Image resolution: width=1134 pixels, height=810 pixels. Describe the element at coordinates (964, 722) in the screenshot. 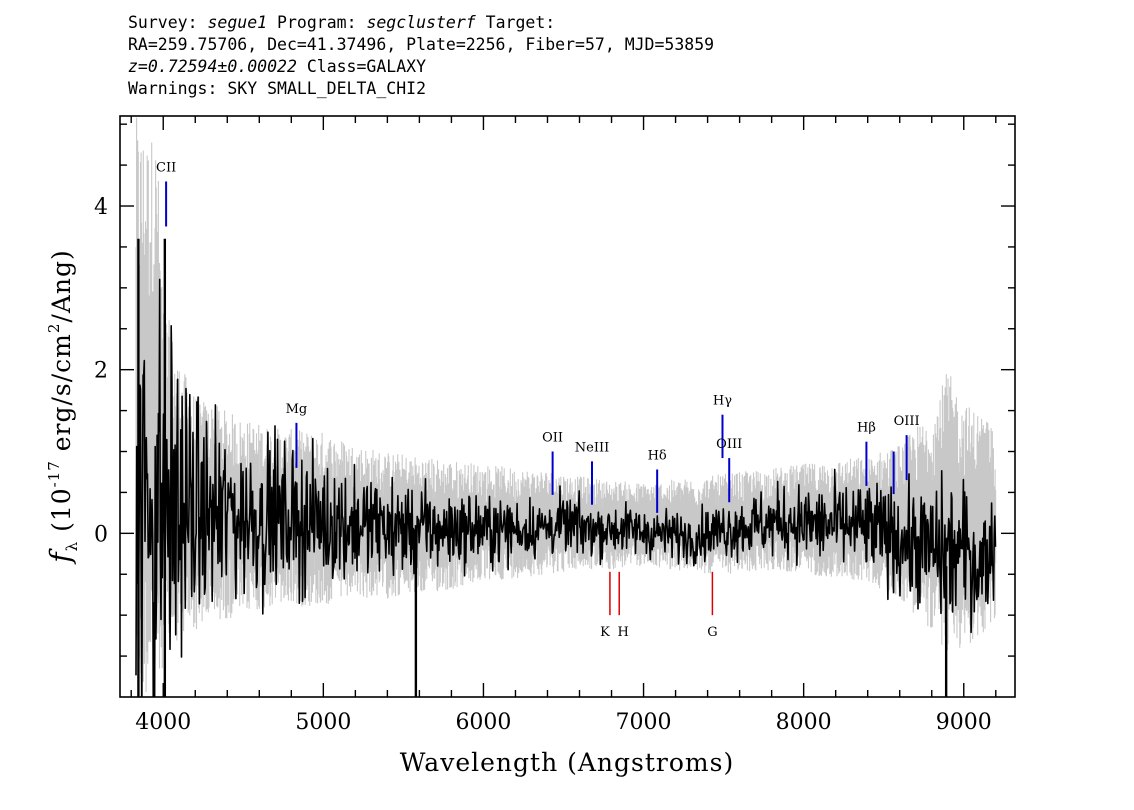

I see `x-tick-label: 9000` at that location.